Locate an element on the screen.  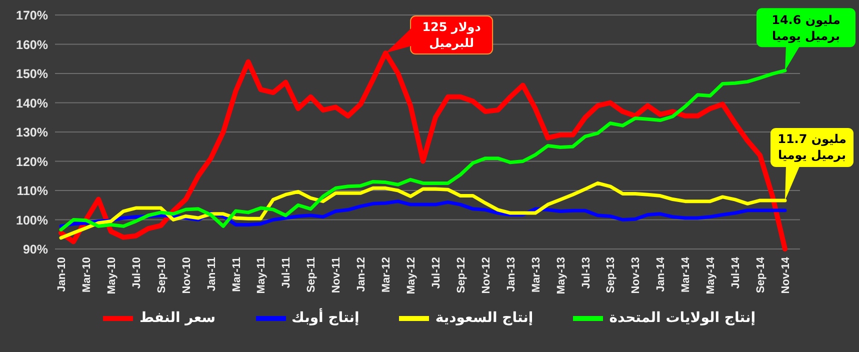
x-tick-label: Sep-12 is located at coordinates (461, 275).